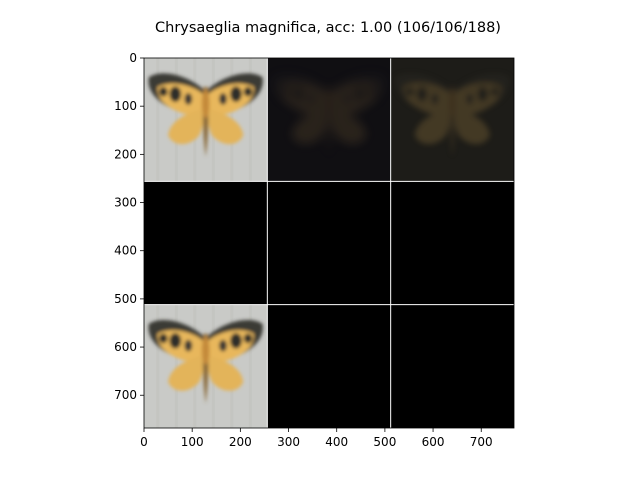 The image size is (640, 480). What do you see at coordinates (288, 442) in the screenshot?
I see `x-tick-label: 300` at bounding box center [288, 442].